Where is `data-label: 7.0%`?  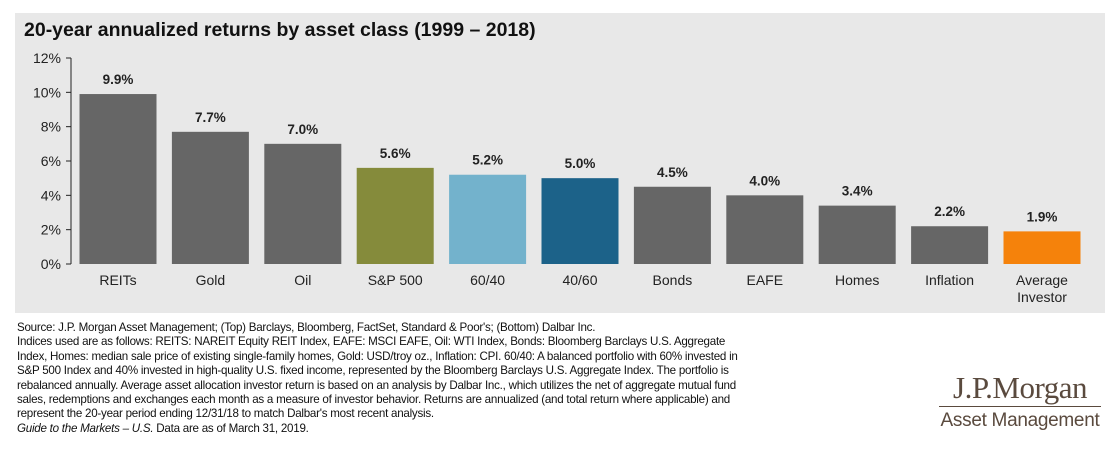 data-label: 7.0% is located at coordinates (302, 129).